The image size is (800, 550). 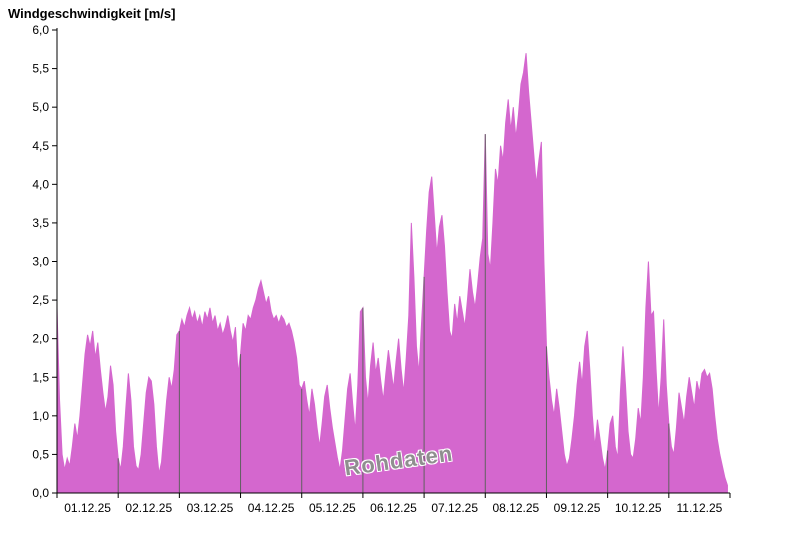 I want to click on y-tick-label: 1,5, so click(x=40, y=377).